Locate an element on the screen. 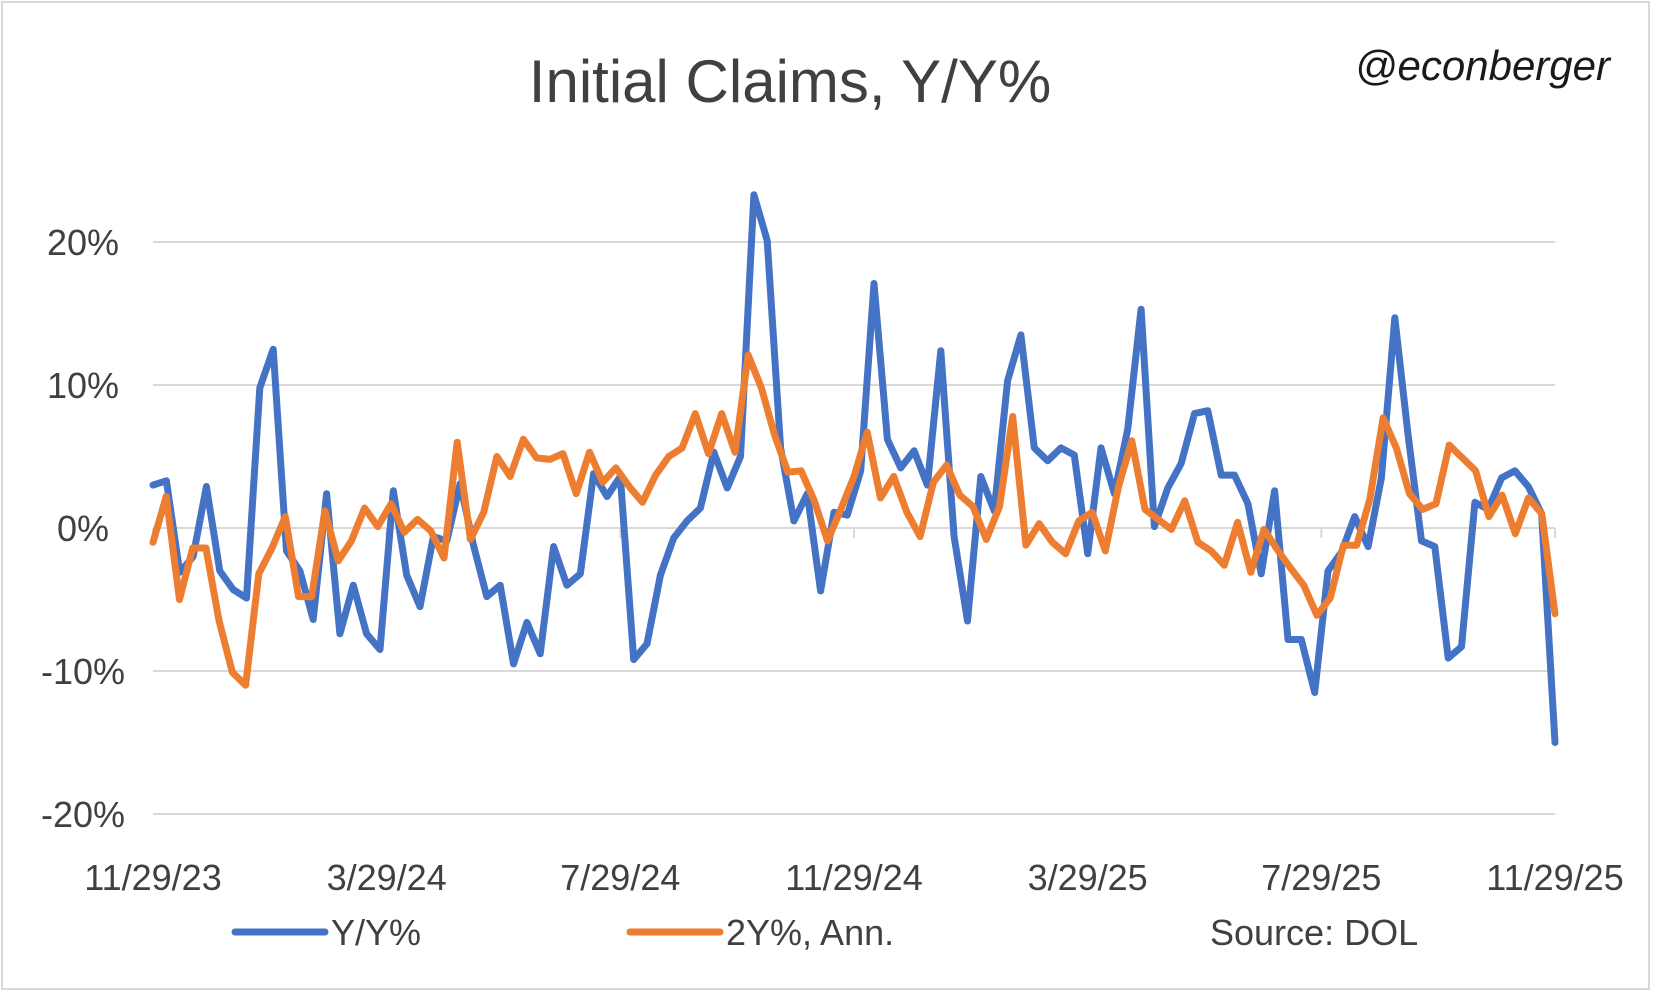 The image size is (1653, 993). legend-label: Y/Y% is located at coordinates (376, 932).